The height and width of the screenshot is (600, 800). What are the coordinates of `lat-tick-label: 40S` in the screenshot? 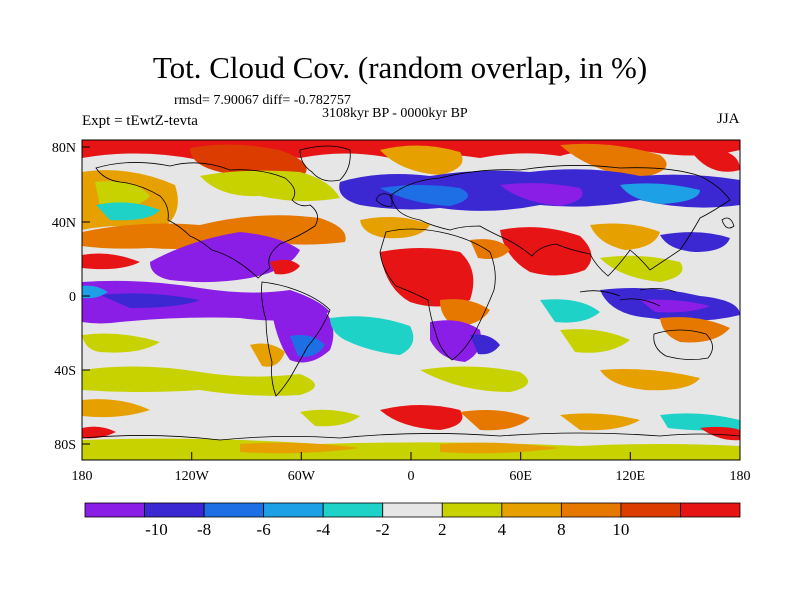 It's located at (65, 371).